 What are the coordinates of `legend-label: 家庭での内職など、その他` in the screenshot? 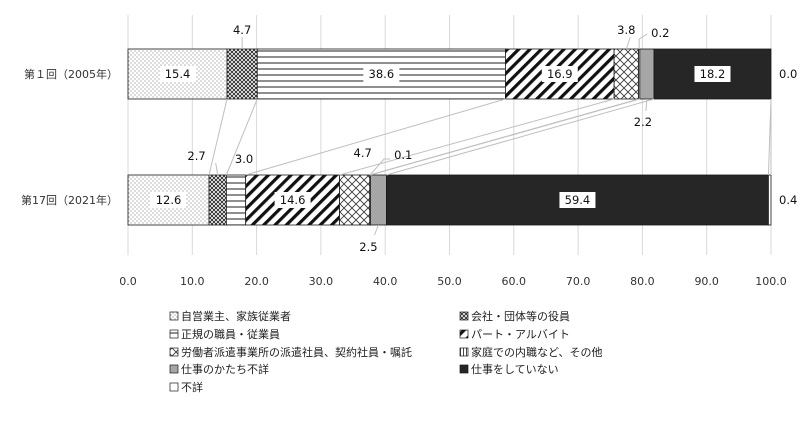 It's located at (536, 352).